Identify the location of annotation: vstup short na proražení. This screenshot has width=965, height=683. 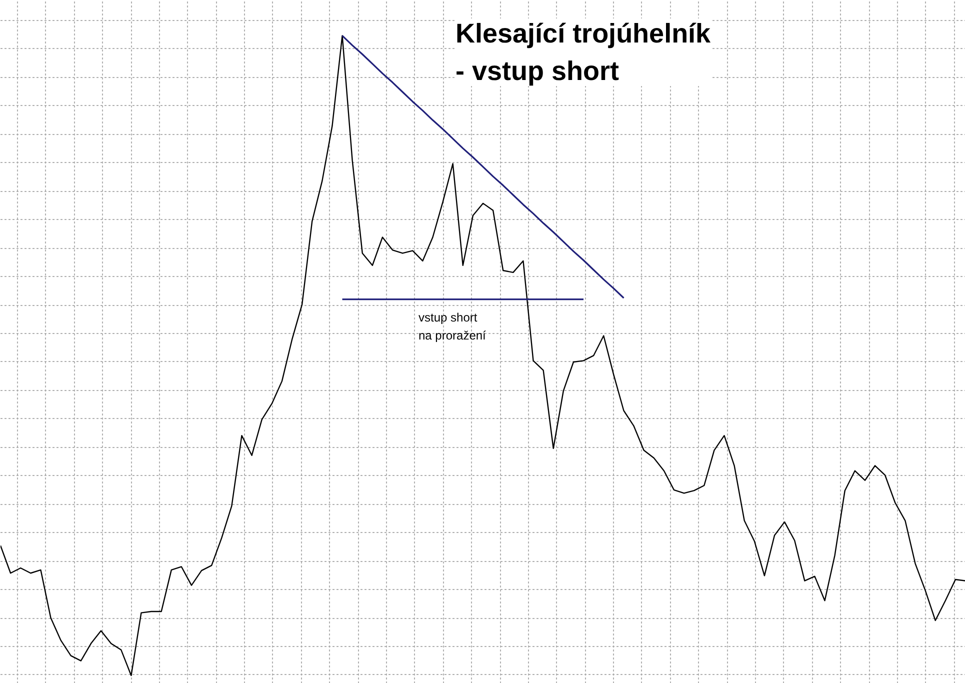
(452, 326).